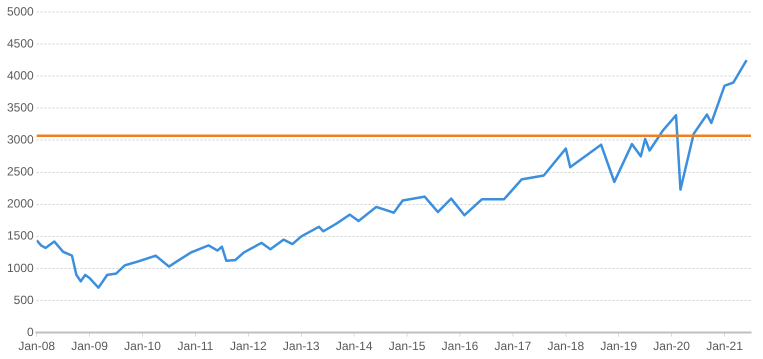 The image size is (763, 359). I want to click on x-tick-label: Jan-16, so click(460, 346).